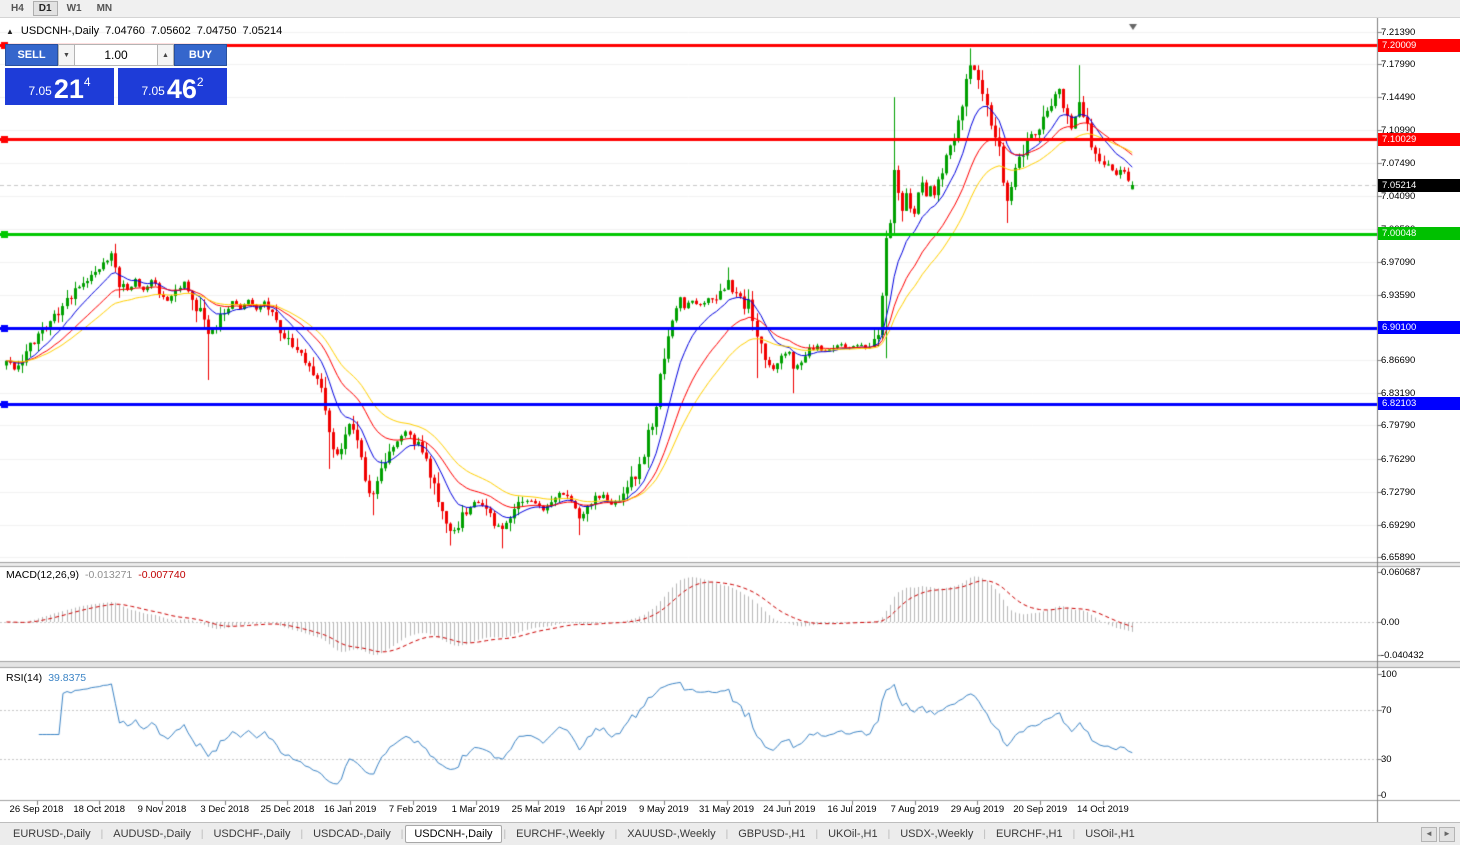 This screenshot has height=845, width=1460. What do you see at coordinates (68, 89) in the screenshot?
I see `sell-price-pips: 21` at bounding box center [68, 89].